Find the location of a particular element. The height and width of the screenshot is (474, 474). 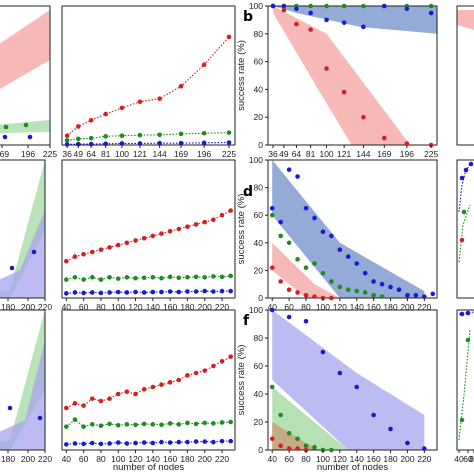

b-tick-label: 36 is located at coordinates (273, 154).